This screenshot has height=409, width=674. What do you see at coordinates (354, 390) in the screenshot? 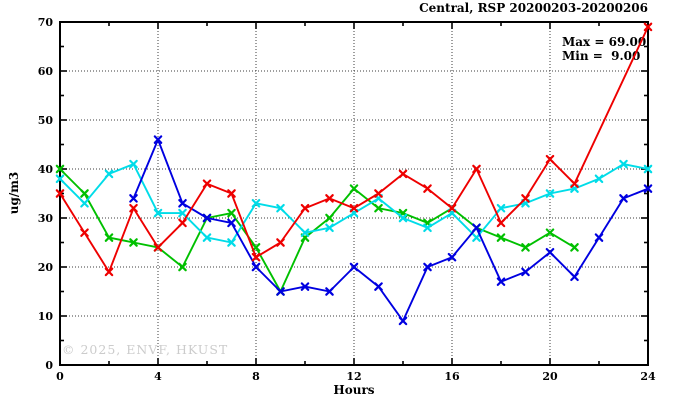
I see `x-axis-label: Hours` at bounding box center [354, 390].